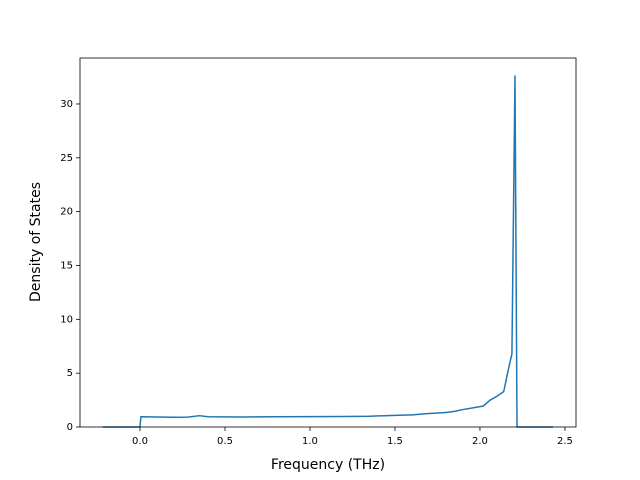 Image resolution: width=640 pixels, height=480 pixels. I want to click on y-tick-label: 30, so click(66, 104).